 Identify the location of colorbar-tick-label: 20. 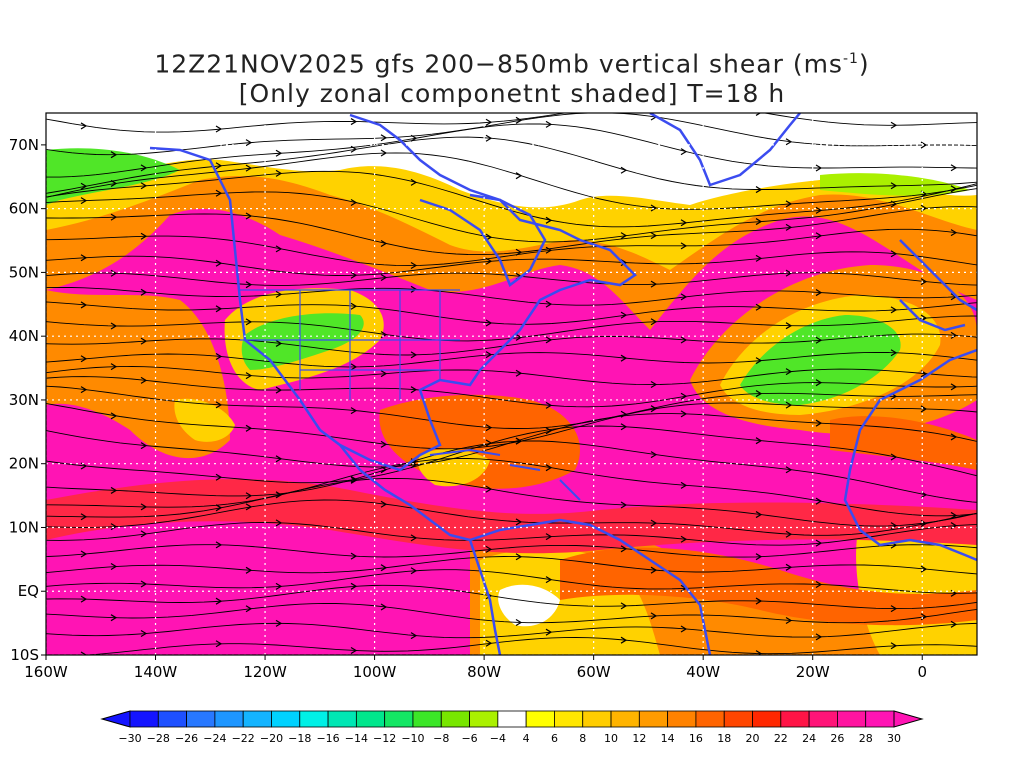
(753, 738).